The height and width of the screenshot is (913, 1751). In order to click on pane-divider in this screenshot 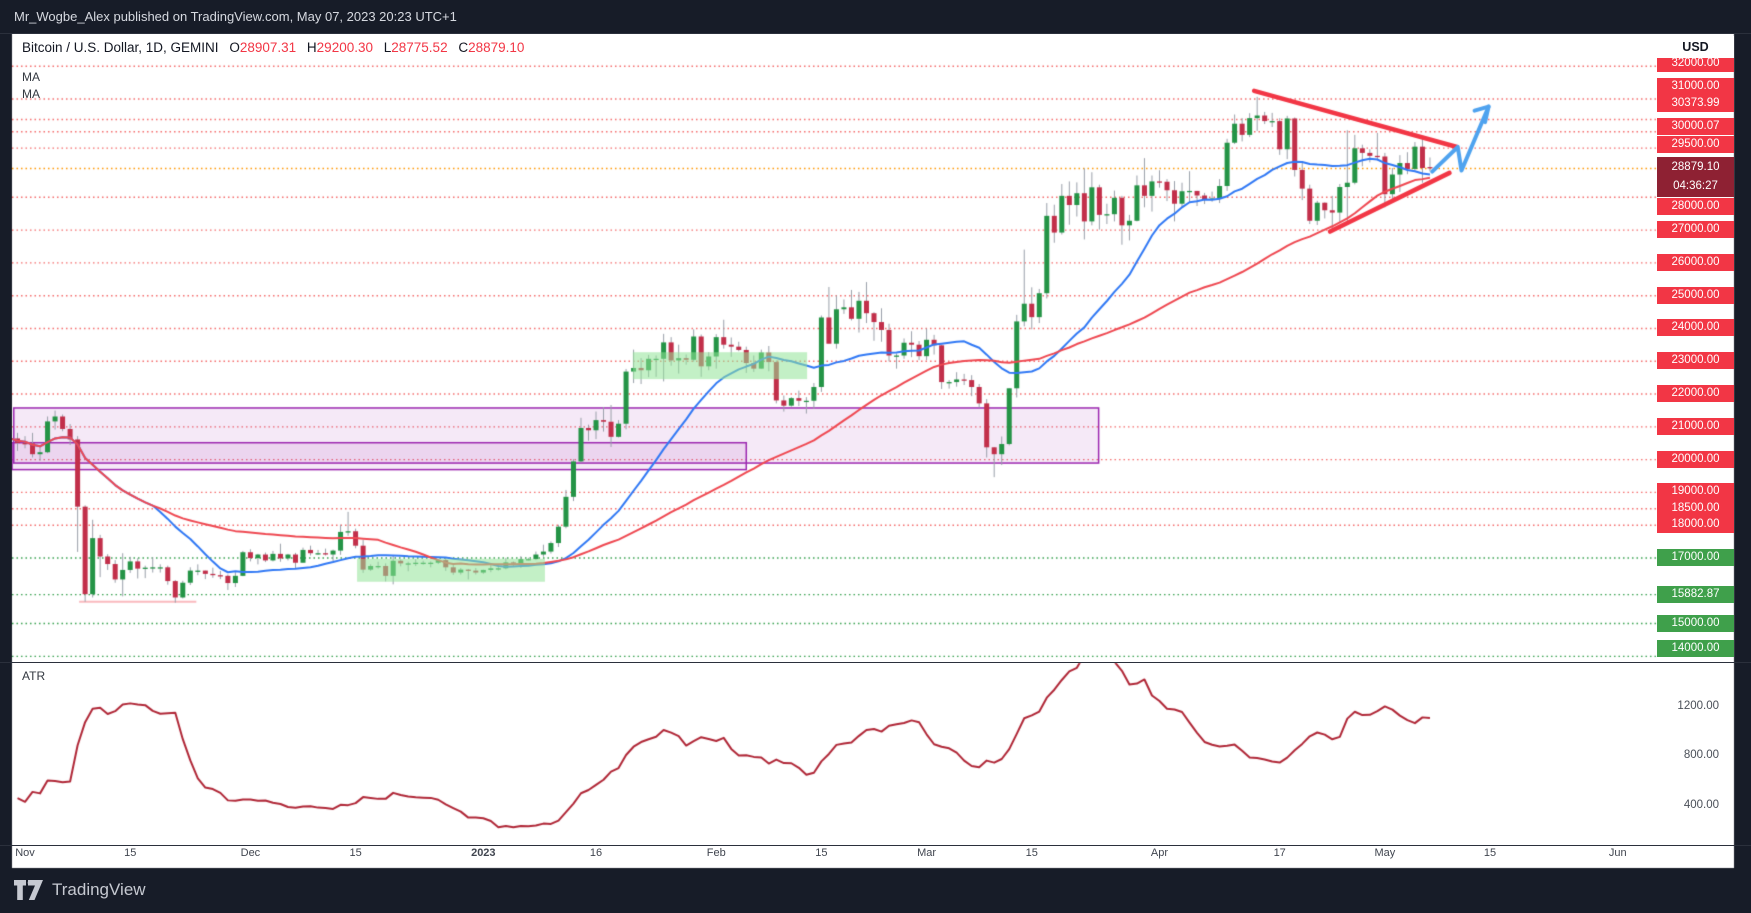, I will do `click(875, 662)`.